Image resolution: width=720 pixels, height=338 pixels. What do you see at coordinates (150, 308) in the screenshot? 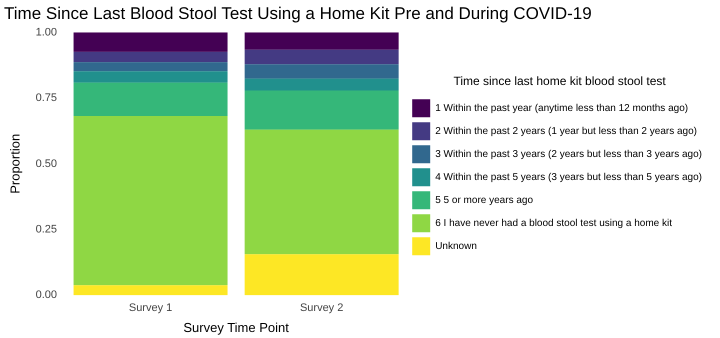
I see `x-tick-label: Survey 1` at bounding box center [150, 308].